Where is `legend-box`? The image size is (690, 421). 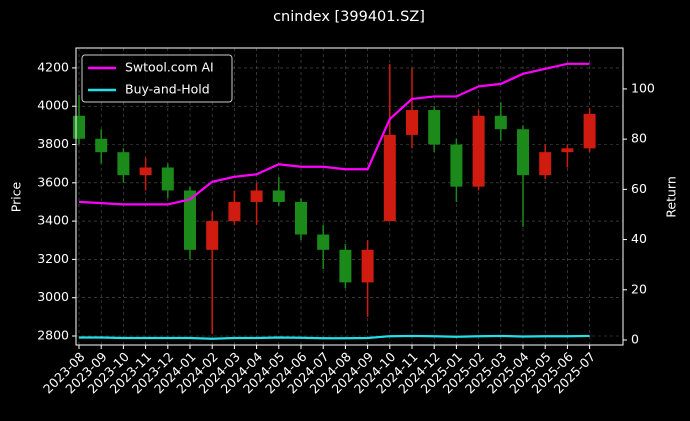 legend-box is located at coordinates (157, 78).